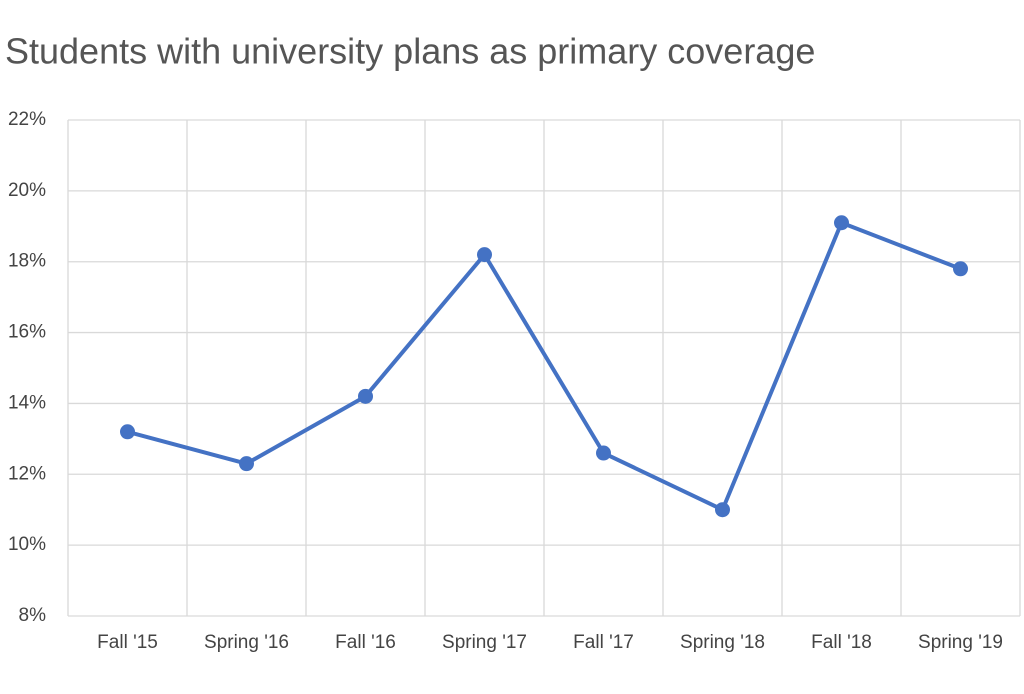  What do you see at coordinates (841, 642) in the screenshot?
I see `x-tick-label: Fall '18` at bounding box center [841, 642].